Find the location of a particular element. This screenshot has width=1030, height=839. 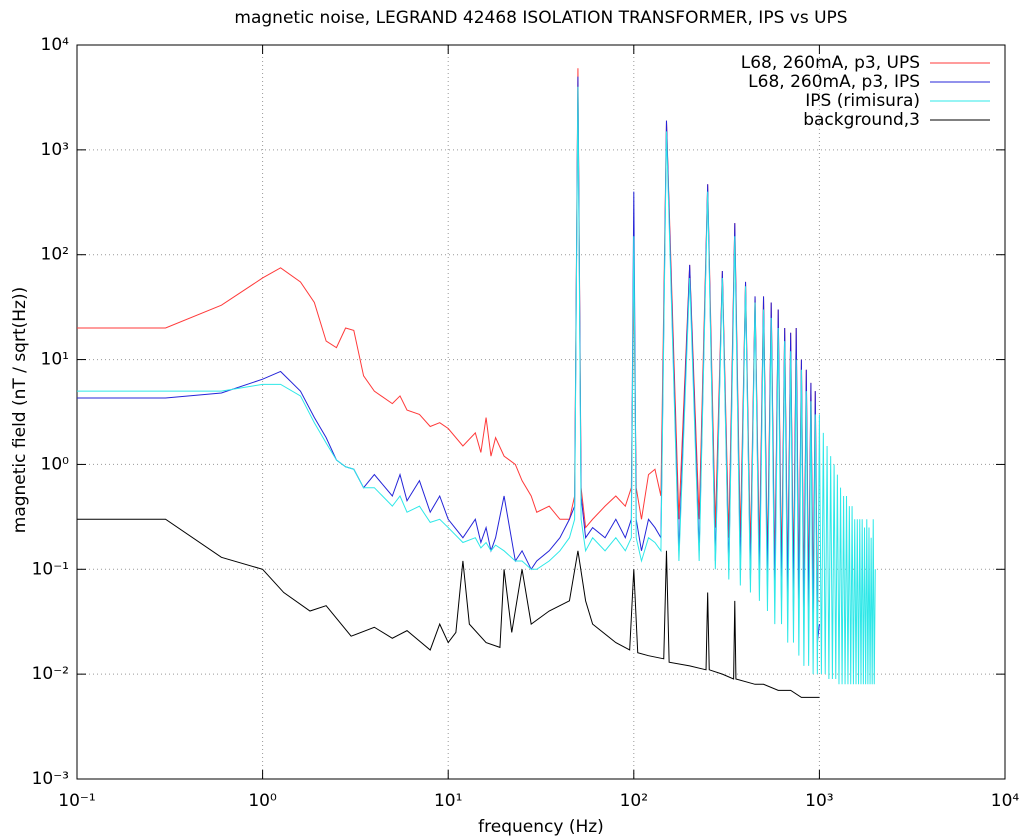

x-tick-label: 10⁰ is located at coordinates (262, 801).